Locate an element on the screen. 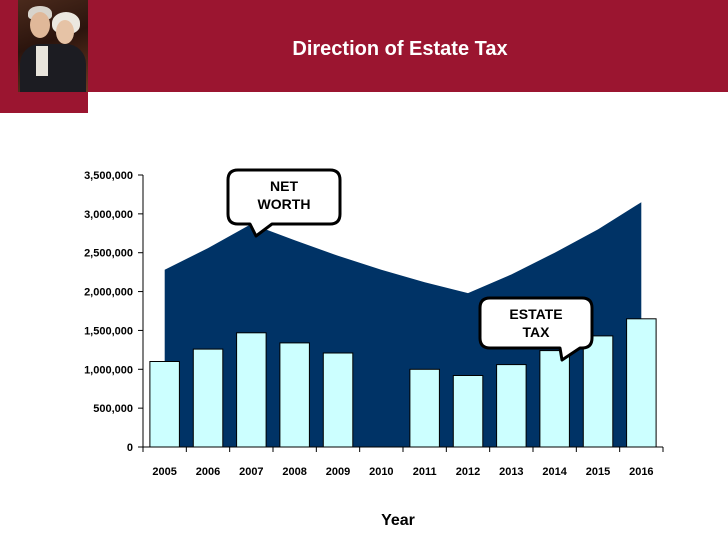 Image resolution: width=728 pixels, height=546 pixels. photo-tab is located at coordinates (44, 56).